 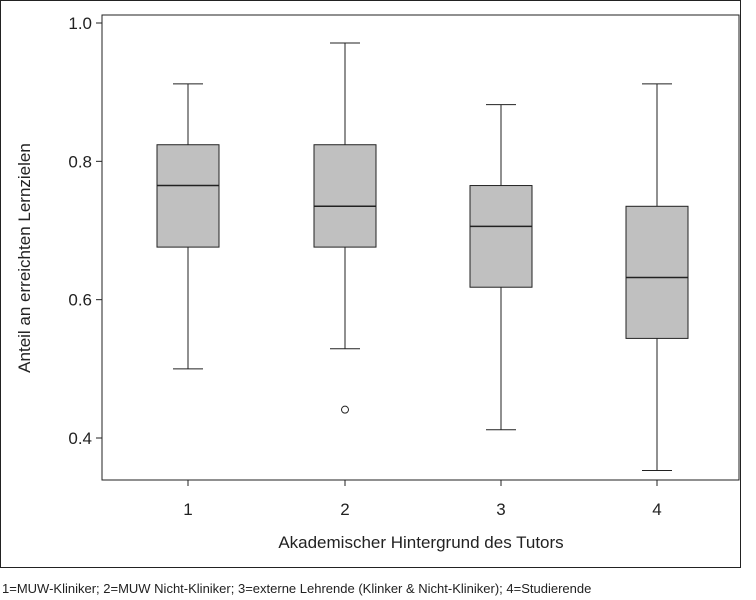 What do you see at coordinates (344, 509) in the screenshot?
I see `x-tick-label: 2` at bounding box center [344, 509].